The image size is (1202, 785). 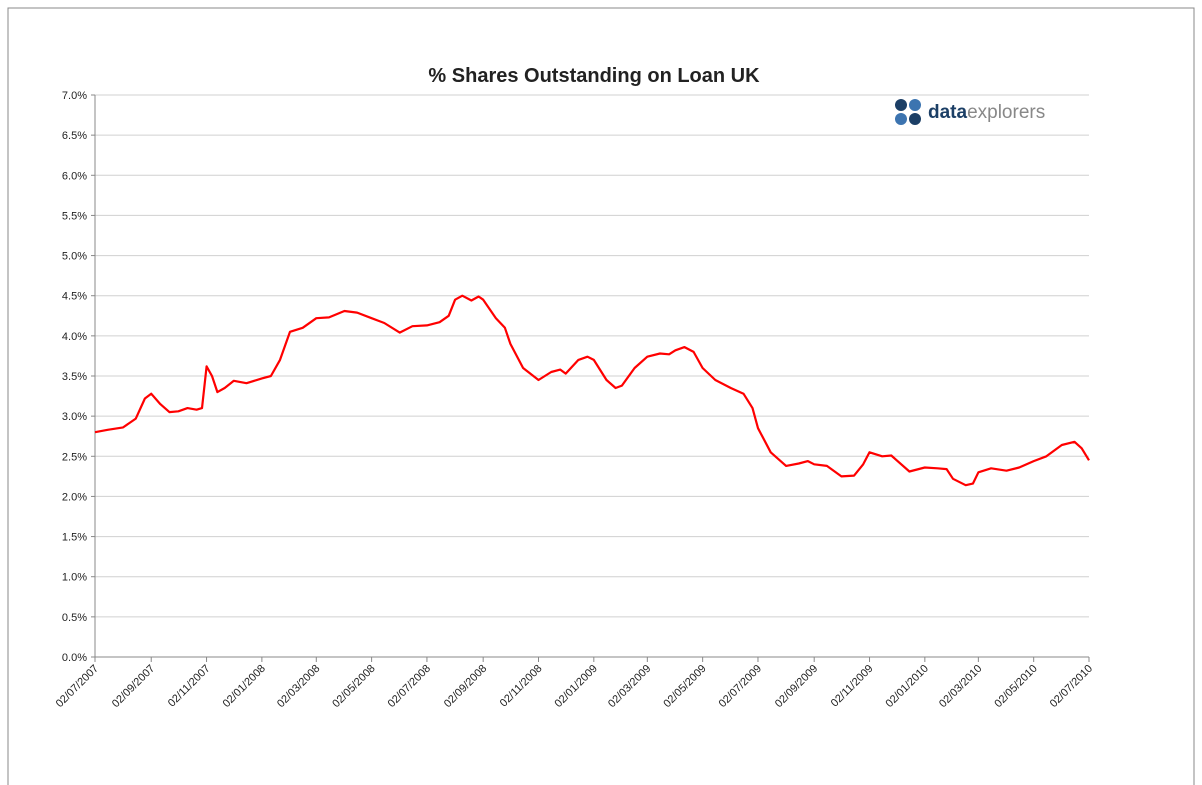 I want to click on chart-title: % Shares Outstanding on Loan UK, so click(x=594, y=76).